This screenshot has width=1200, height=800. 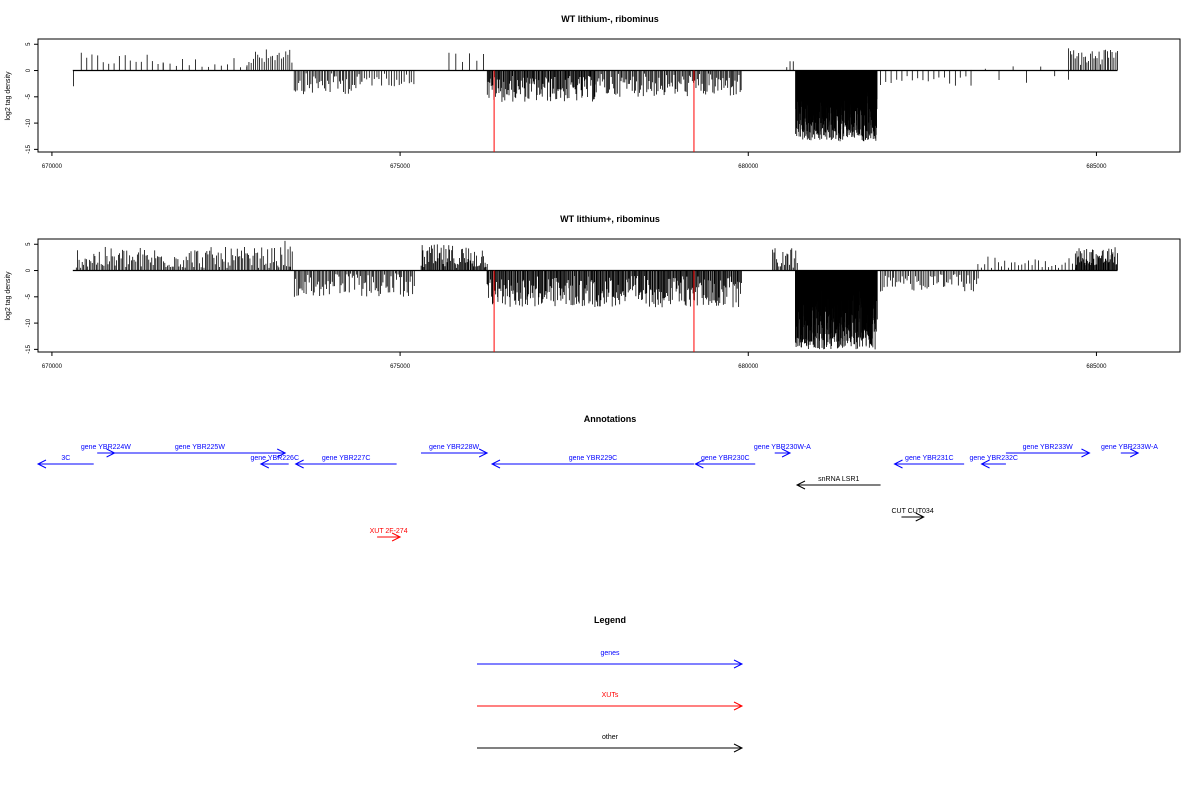 I want to click on annotation-feature: gene YBR226C, so click(x=274, y=462).